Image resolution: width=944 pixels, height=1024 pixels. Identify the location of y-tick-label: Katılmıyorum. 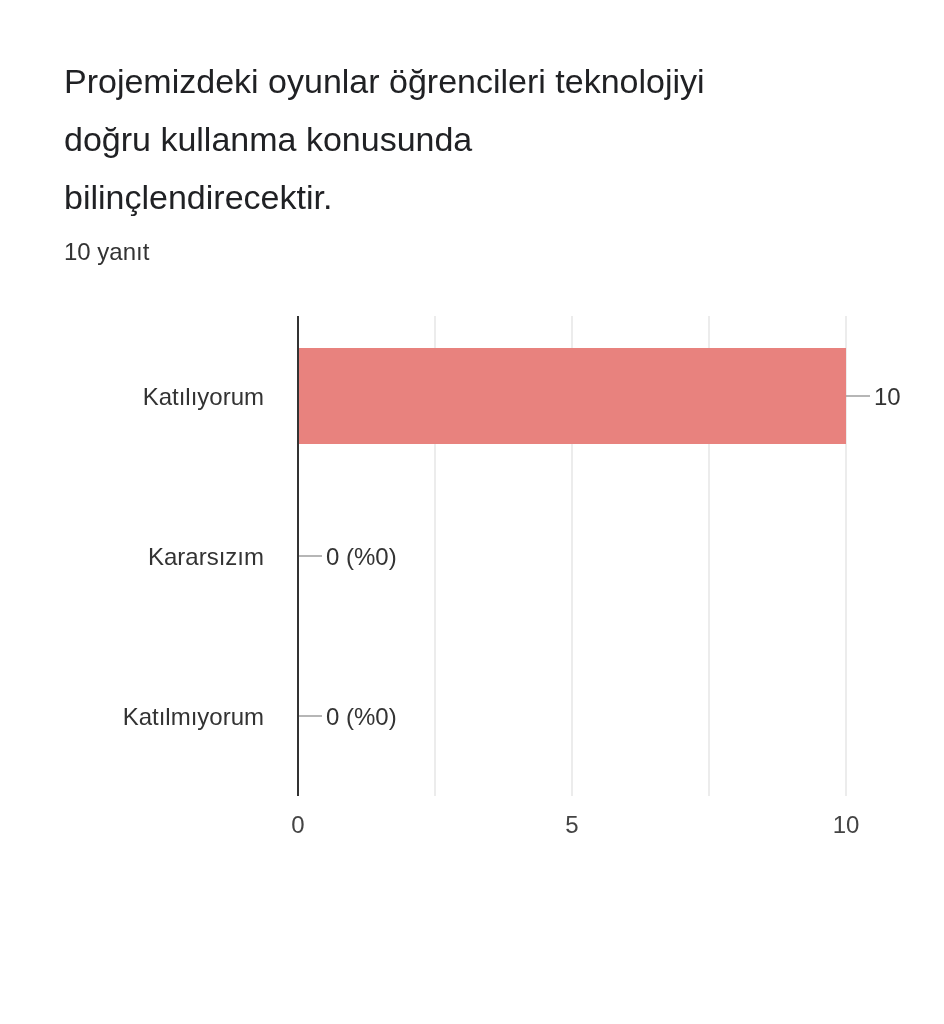
(193, 716).